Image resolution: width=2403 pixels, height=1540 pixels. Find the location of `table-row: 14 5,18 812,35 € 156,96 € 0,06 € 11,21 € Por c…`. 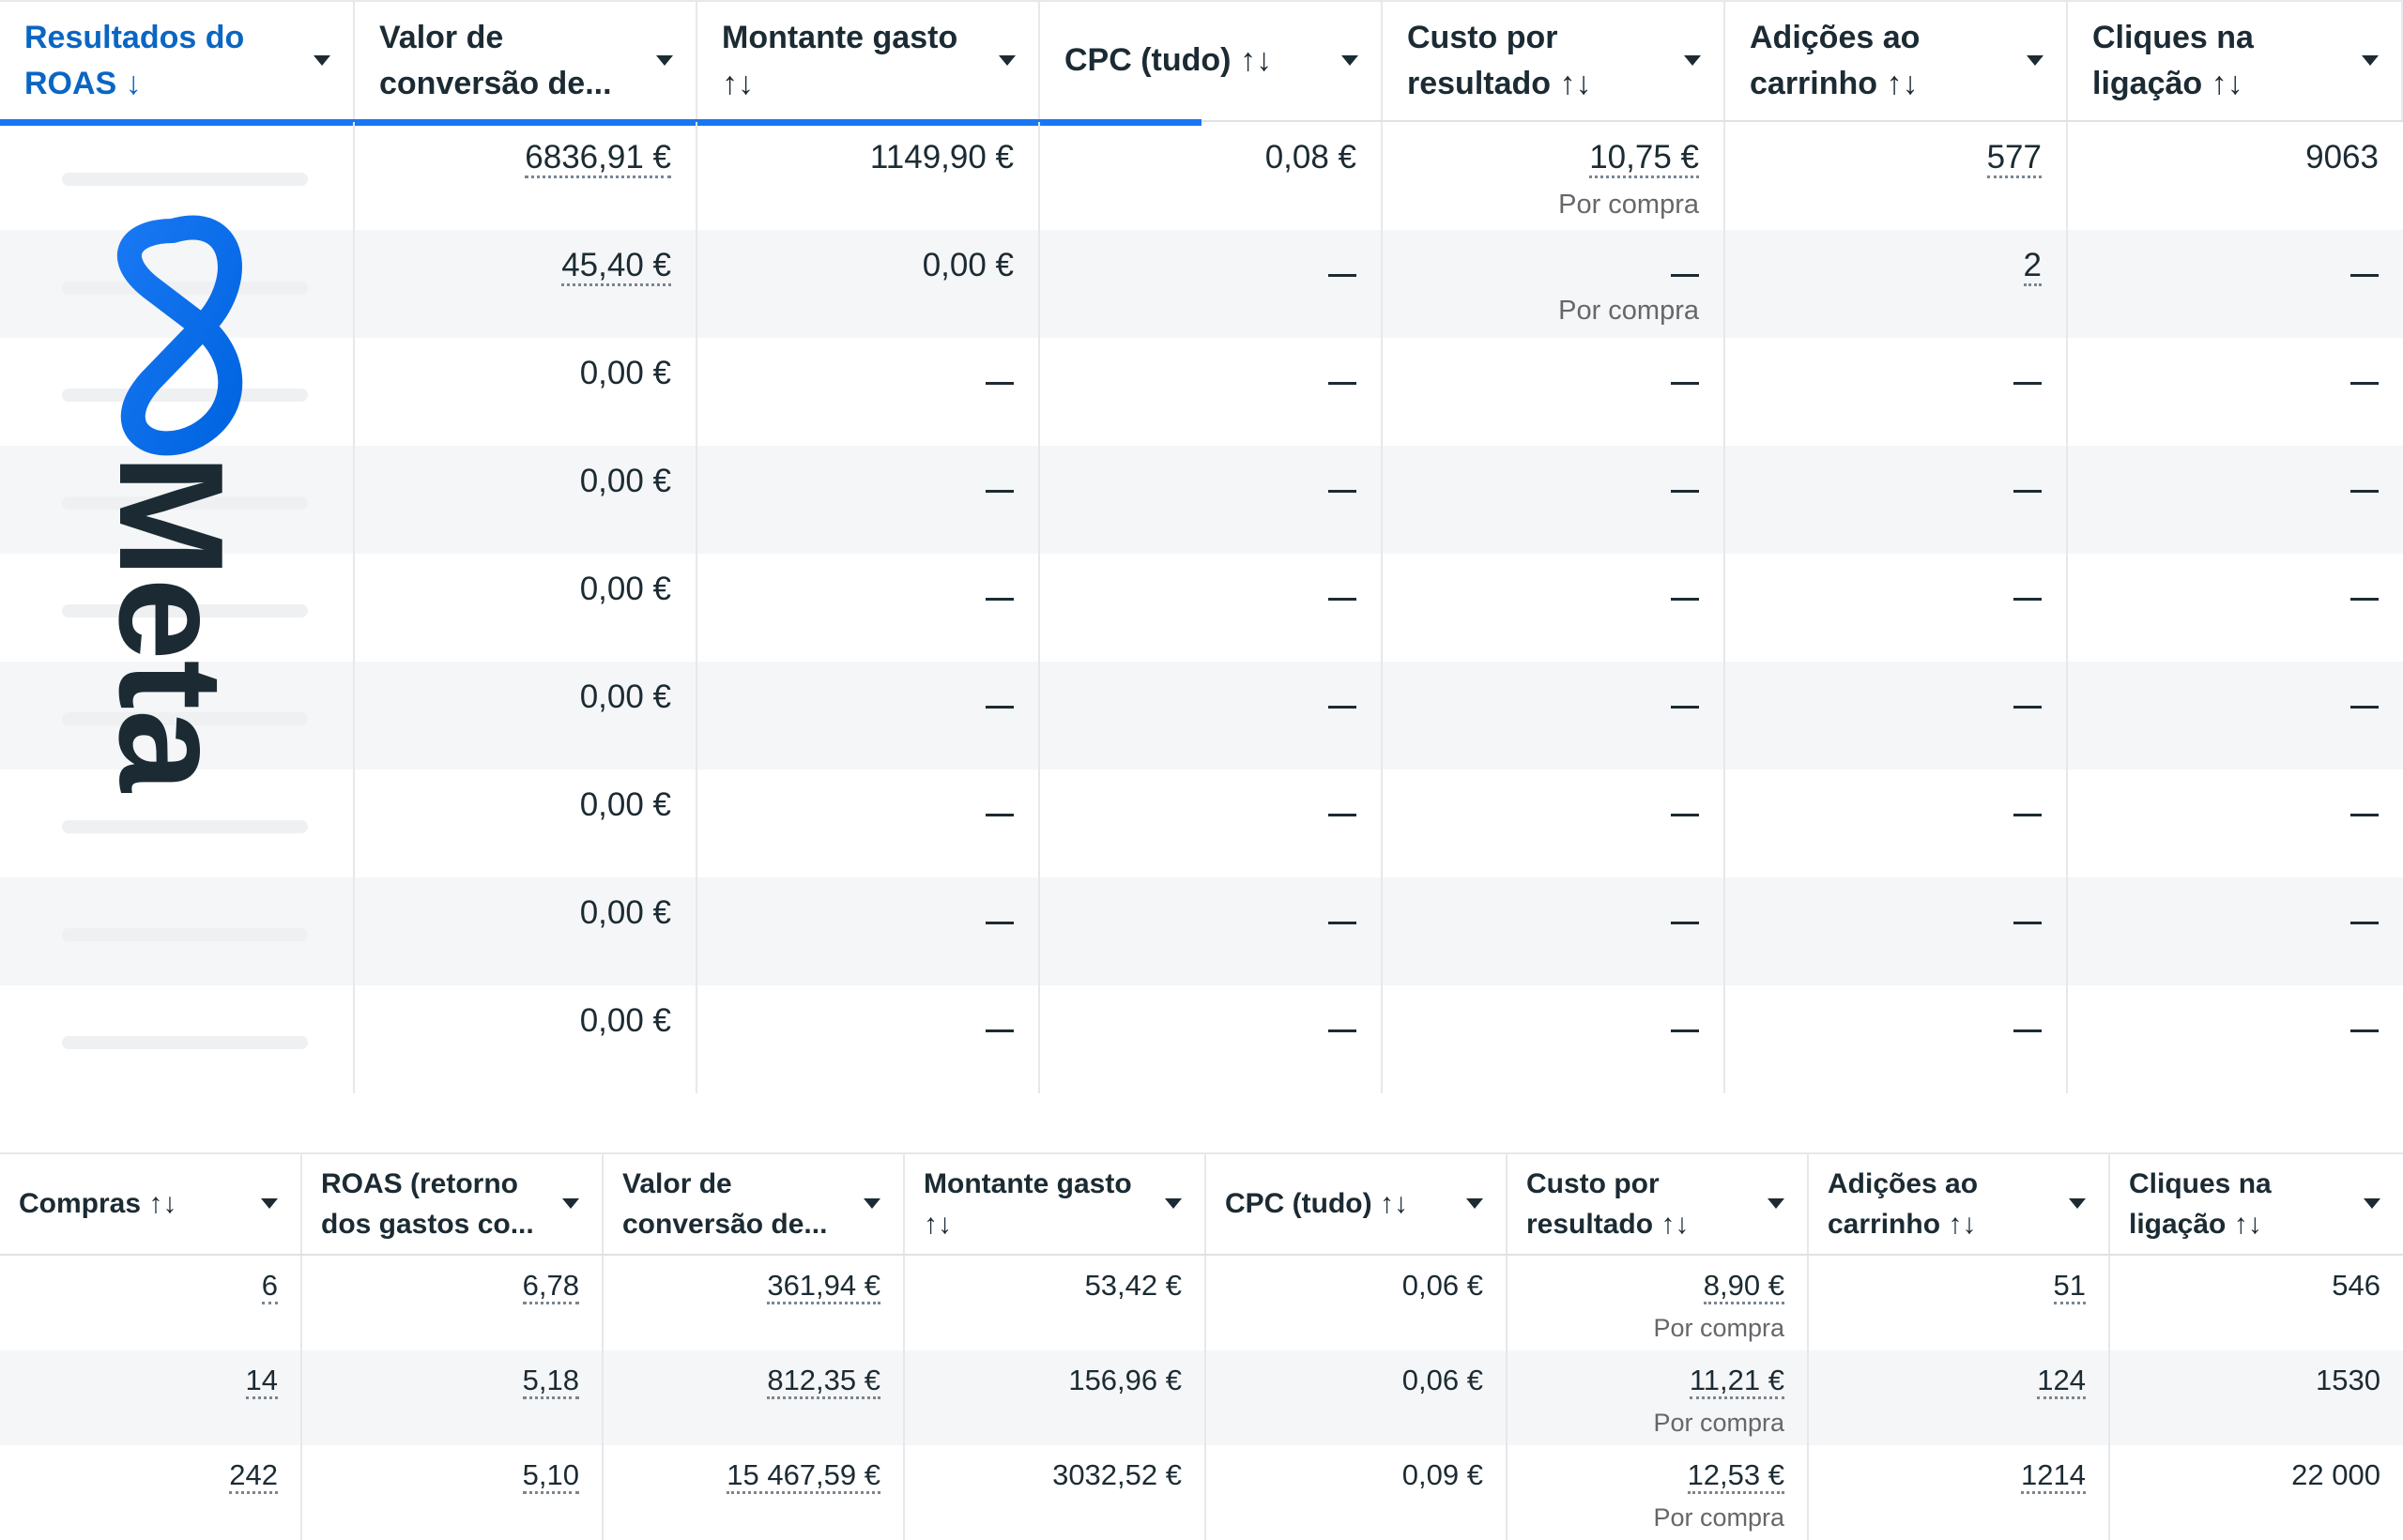

table-row: 14 5,18 812,35 € 156,96 € 0,06 € 11,21 € Por c… is located at coordinates (1201, 1397).